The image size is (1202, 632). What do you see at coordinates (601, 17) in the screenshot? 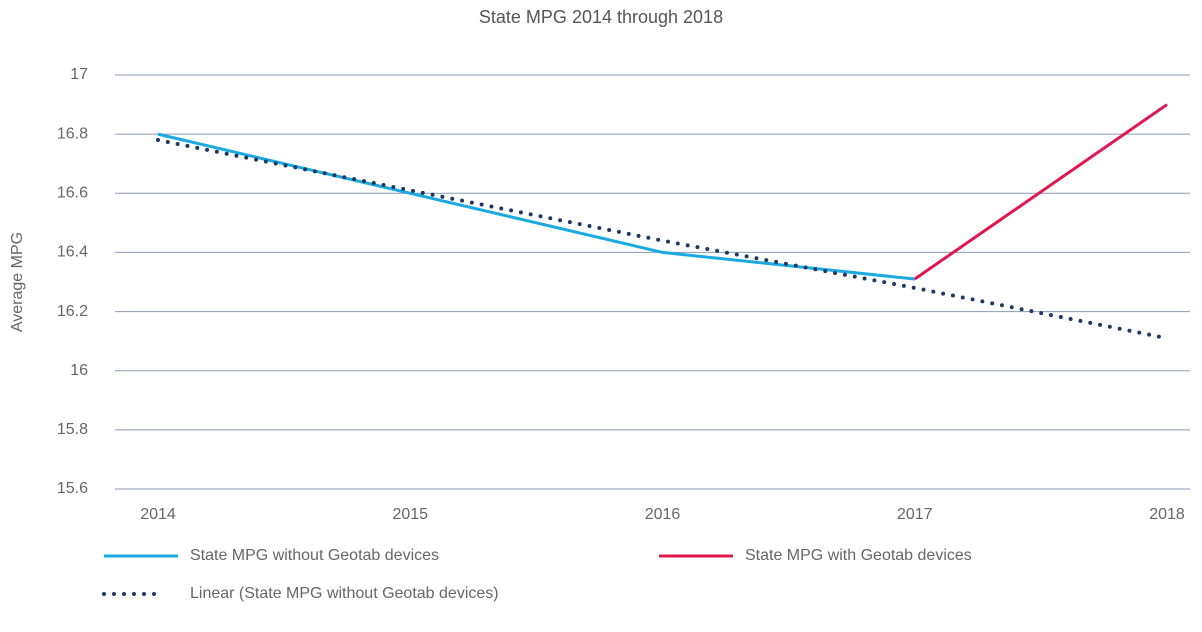
I see `chart-title: State MPG 2014 through 2018` at bounding box center [601, 17].